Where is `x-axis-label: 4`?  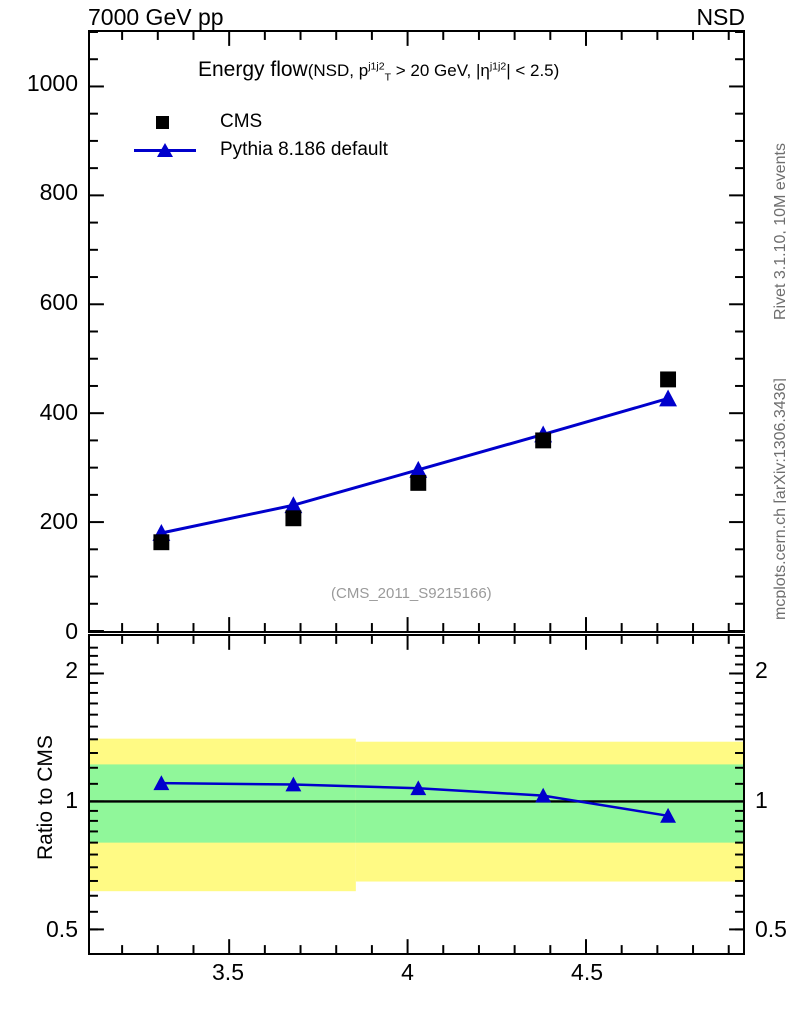
x-axis-label: 4 is located at coordinates (407, 972).